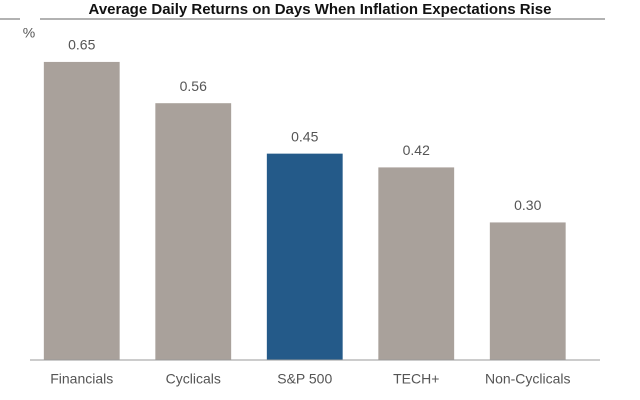  Describe the element at coordinates (416, 150) in the screenshot. I see `value-label: 0.42` at that location.